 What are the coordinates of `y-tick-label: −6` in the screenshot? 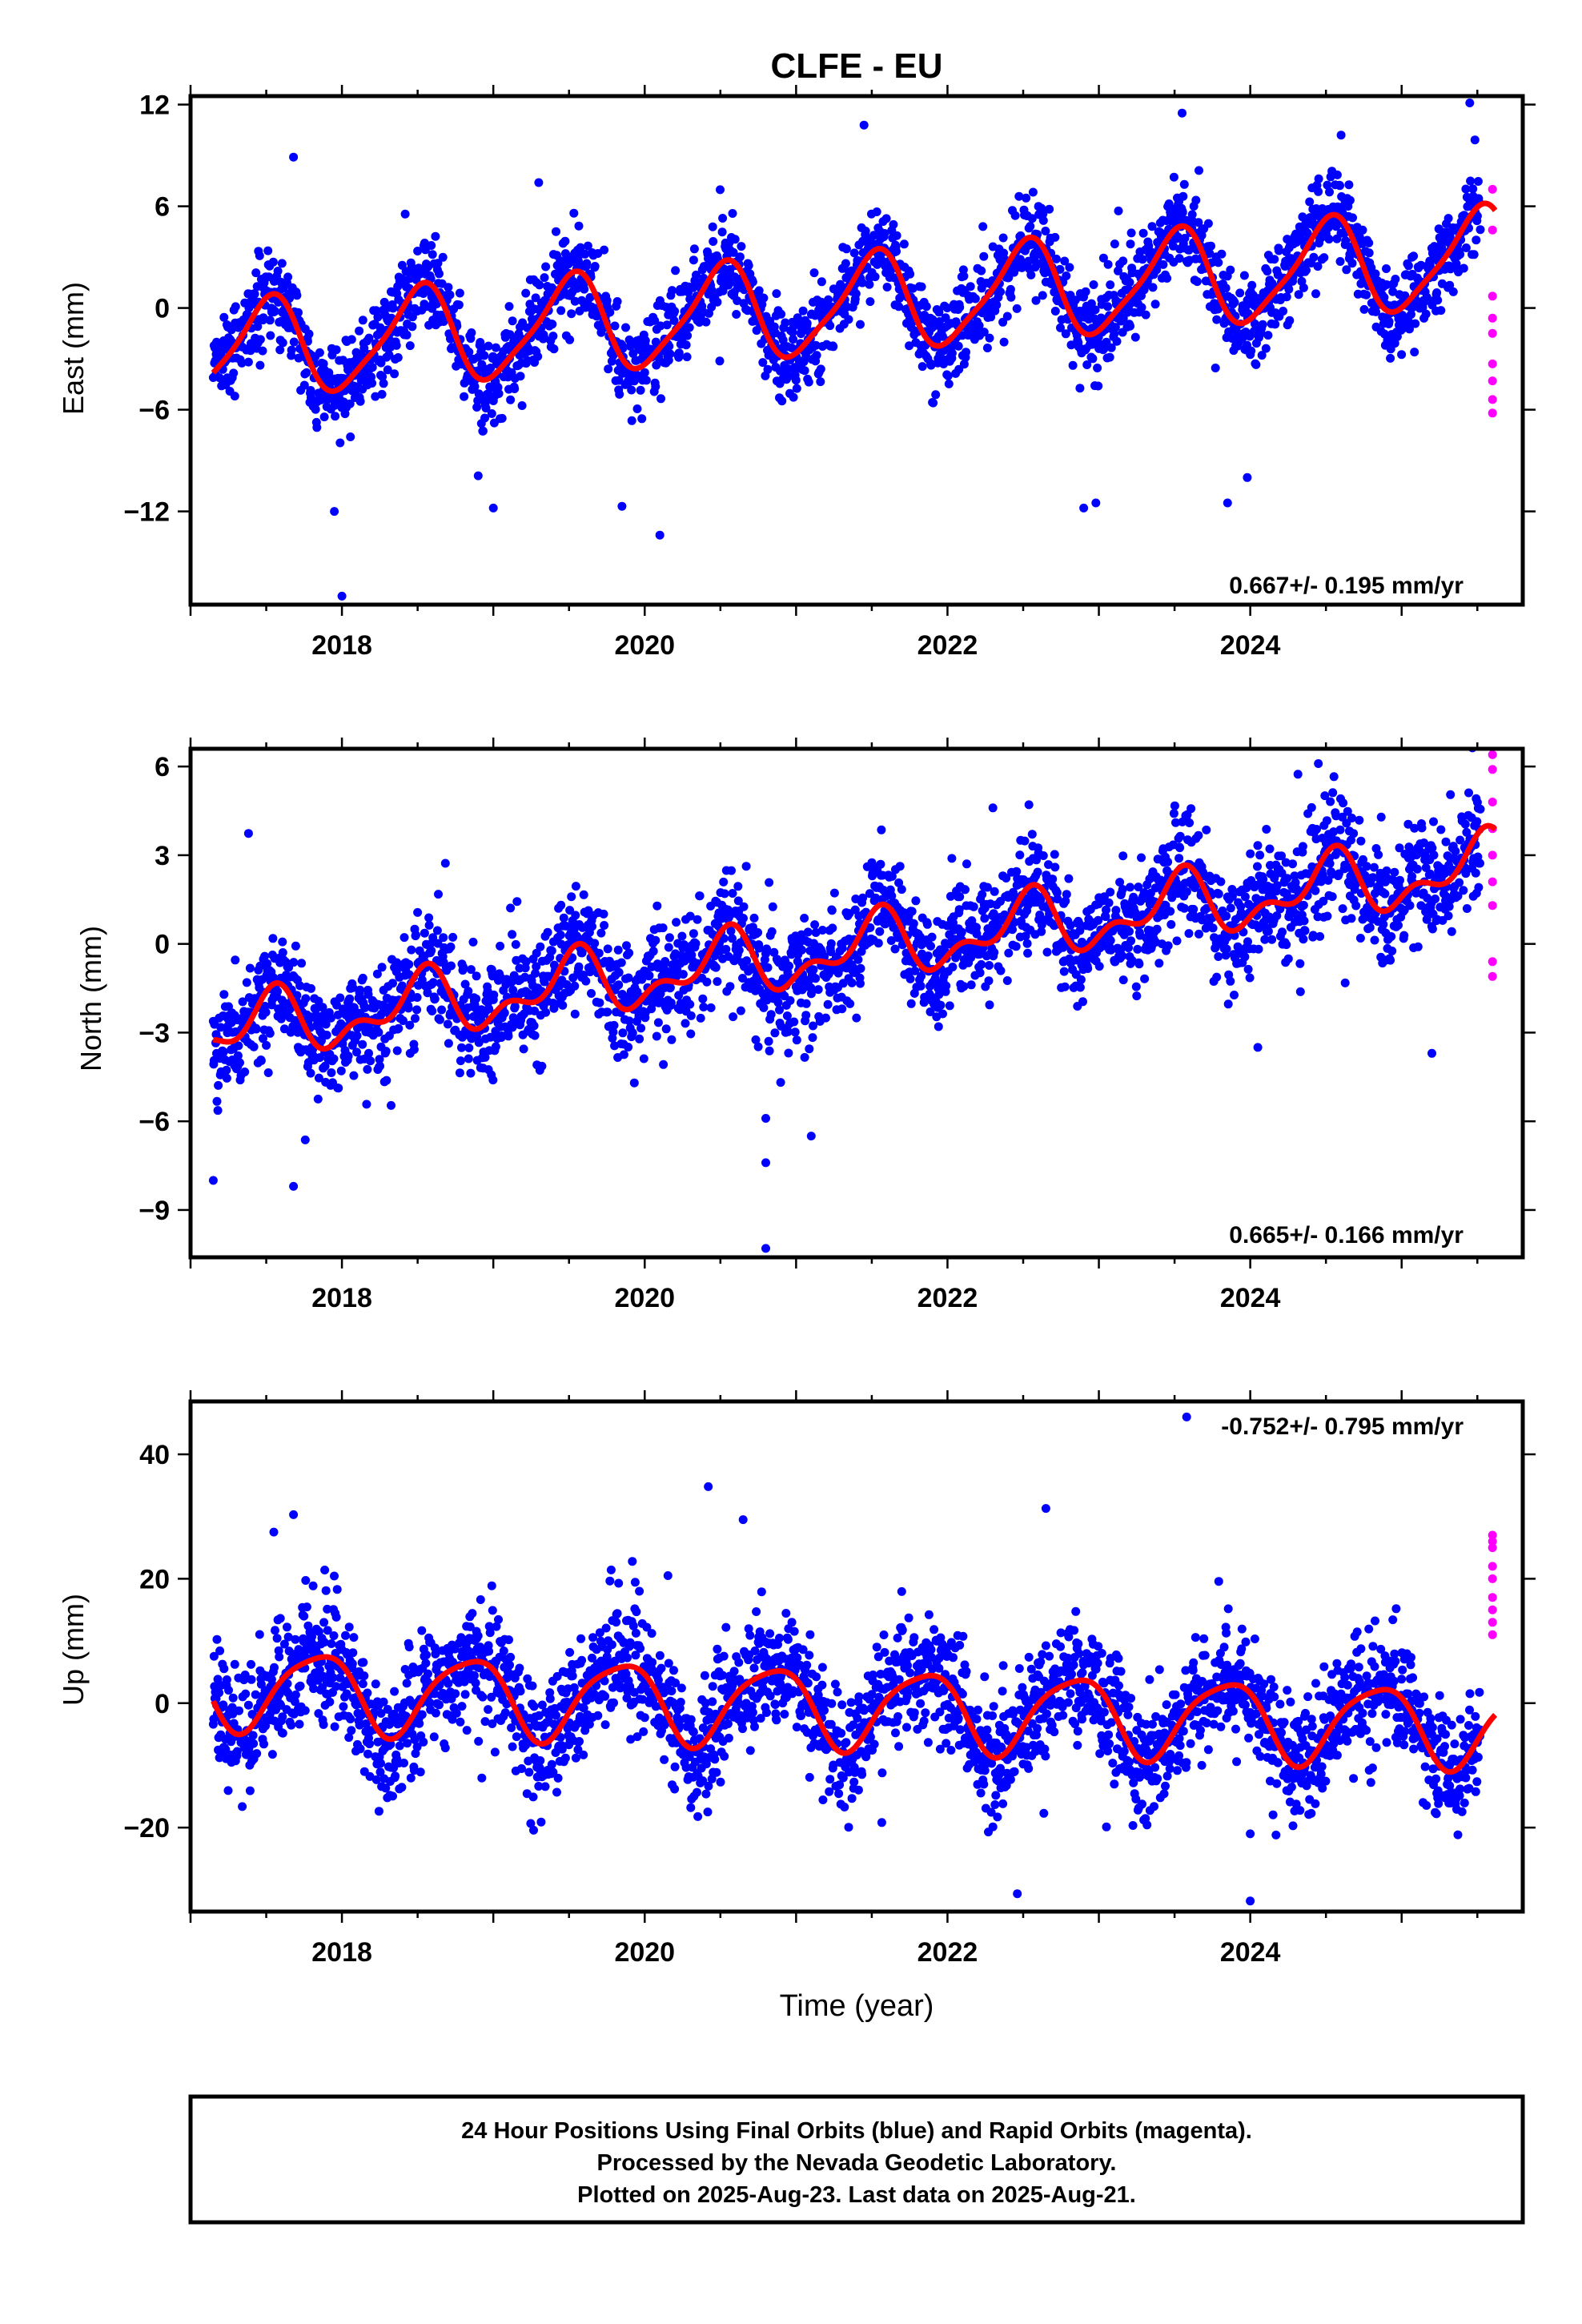 It's located at (154, 411).